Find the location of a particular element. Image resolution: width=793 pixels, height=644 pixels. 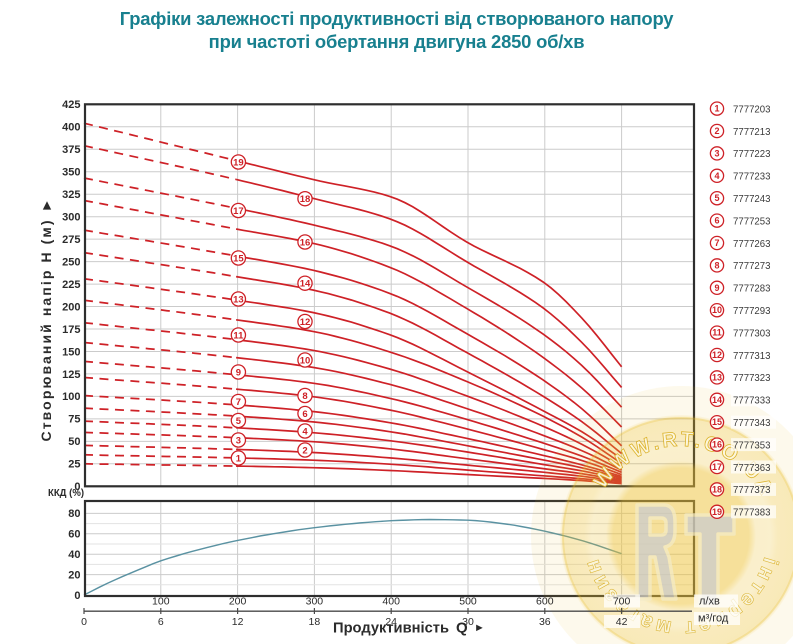

svg-text: 36 is located at coordinates (545, 622).